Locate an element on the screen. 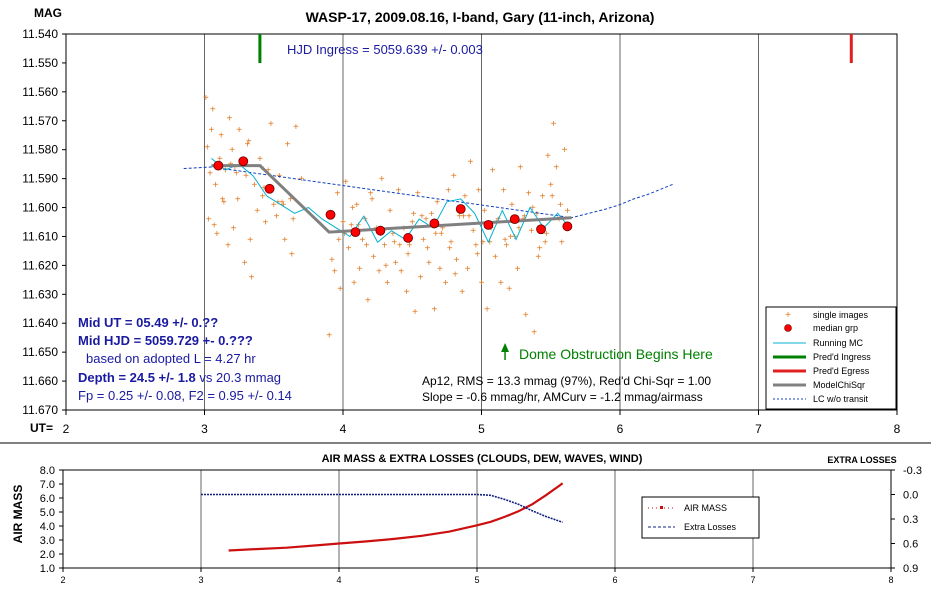  top-y-tick-label: 11.660 is located at coordinates (40, 381).